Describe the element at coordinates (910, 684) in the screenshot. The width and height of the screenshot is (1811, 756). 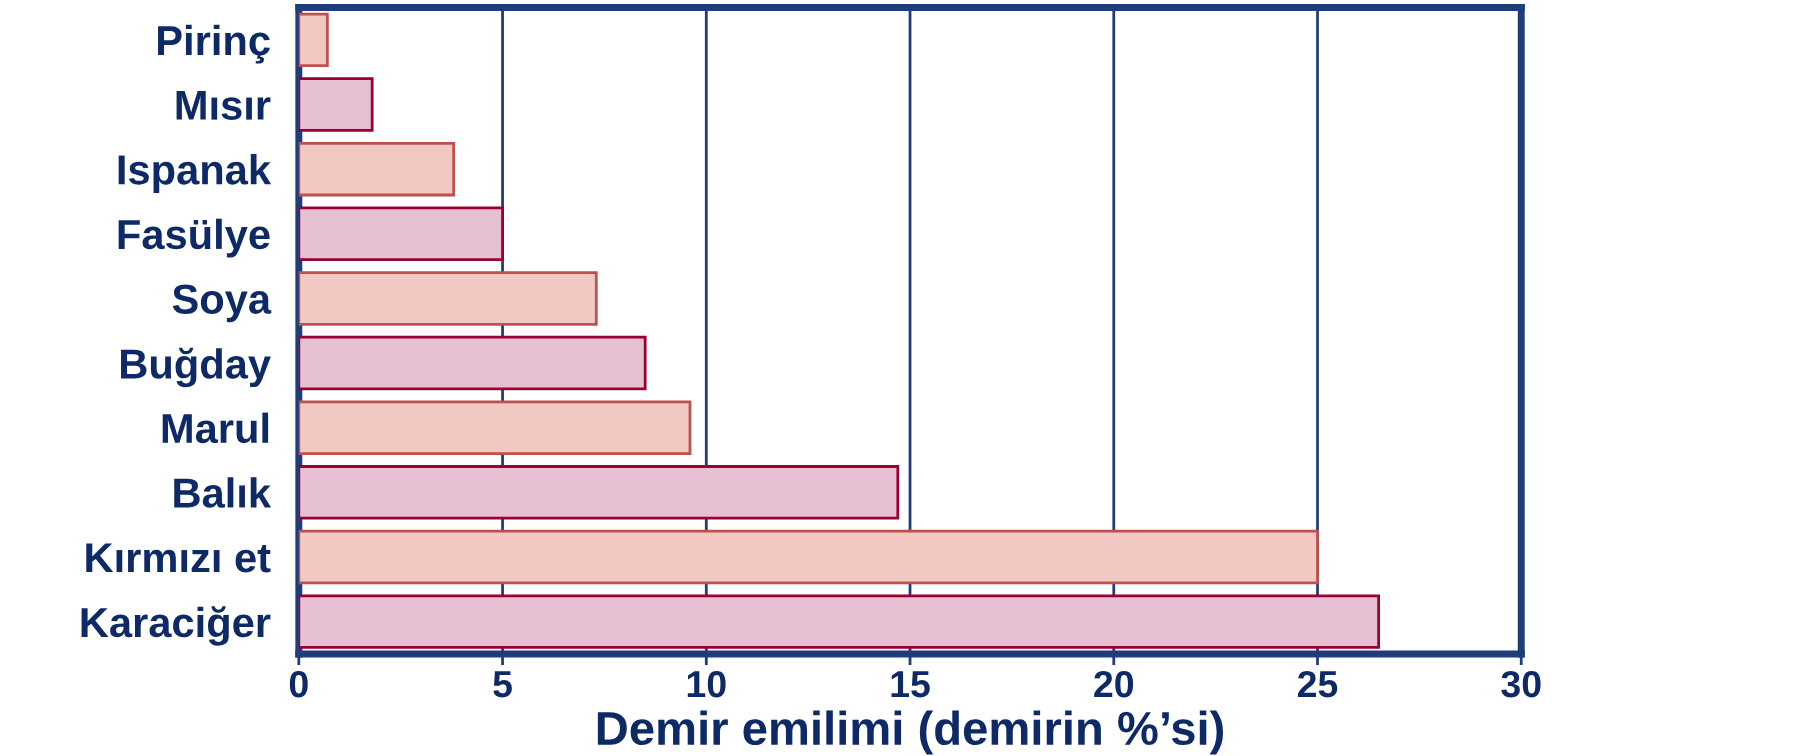
I see `x-tick-label: 15` at that location.